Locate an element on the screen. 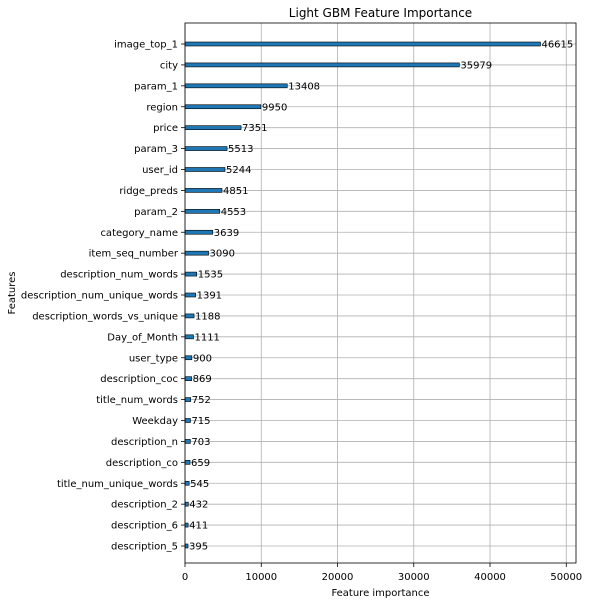 This screenshot has width=589, height=604. bar-value-label: 411 is located at coordinates (198, 526).